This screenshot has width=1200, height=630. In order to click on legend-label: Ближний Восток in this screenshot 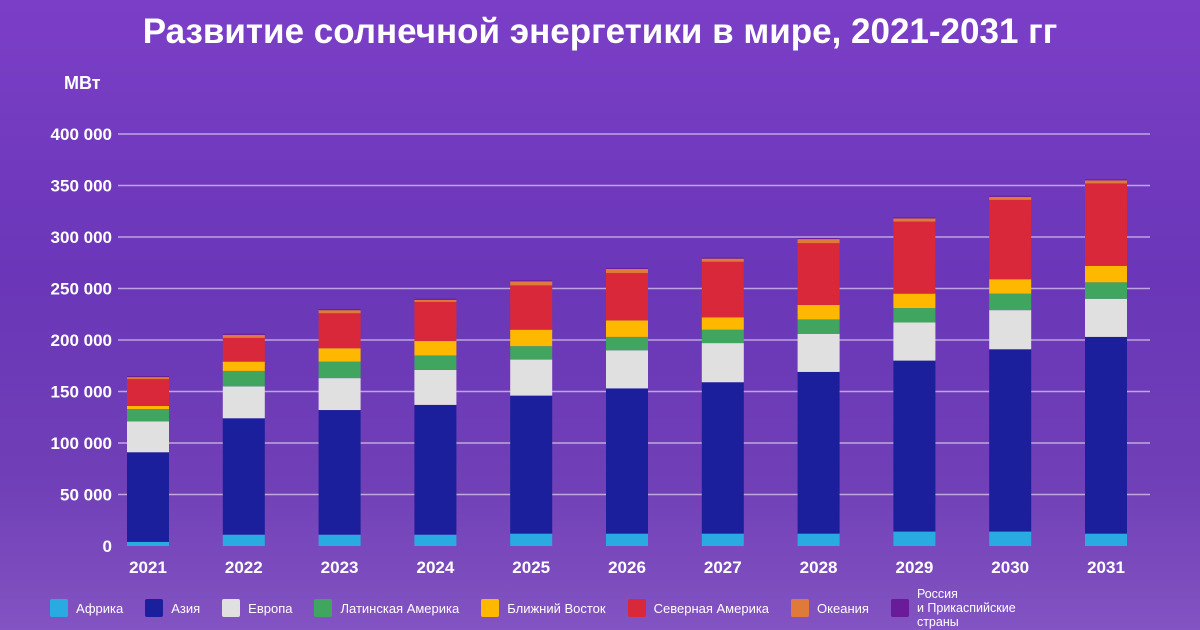, I will do `click(556, 608)`.